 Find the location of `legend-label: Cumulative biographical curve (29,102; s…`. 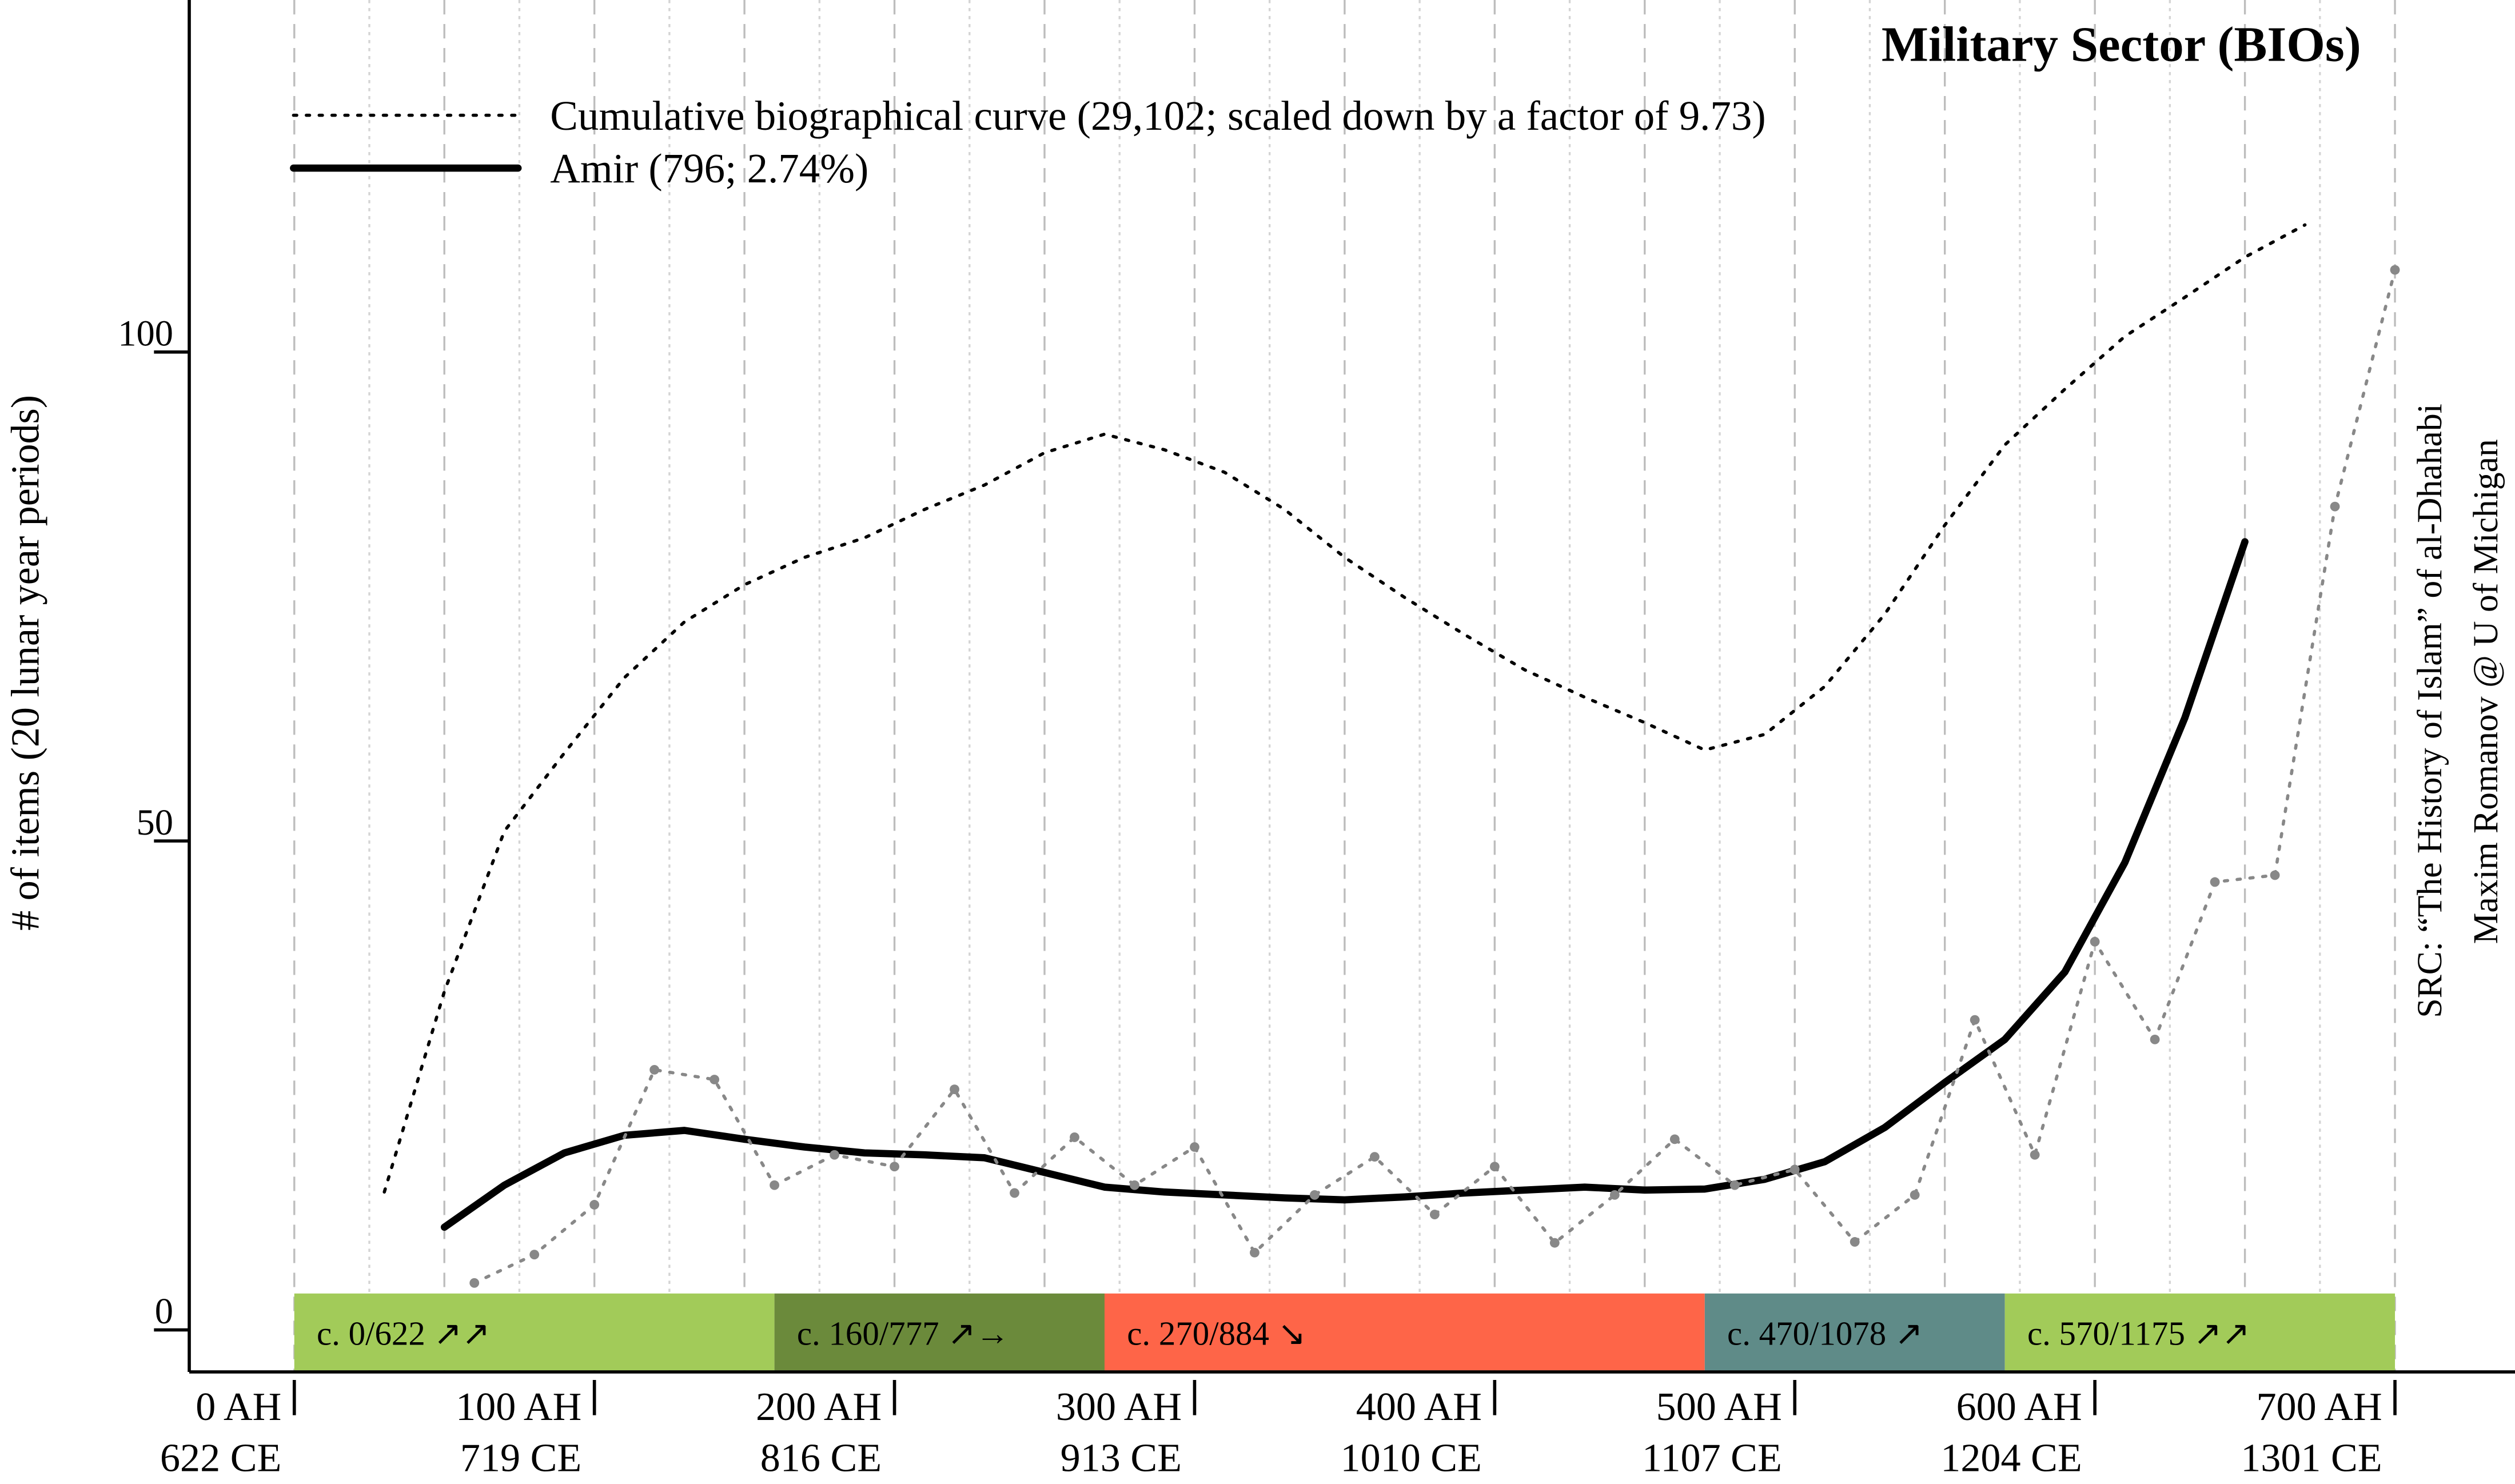

legend-label: Cumulative biographical curve (29,102; s… is located at coordinates (1157, 116).